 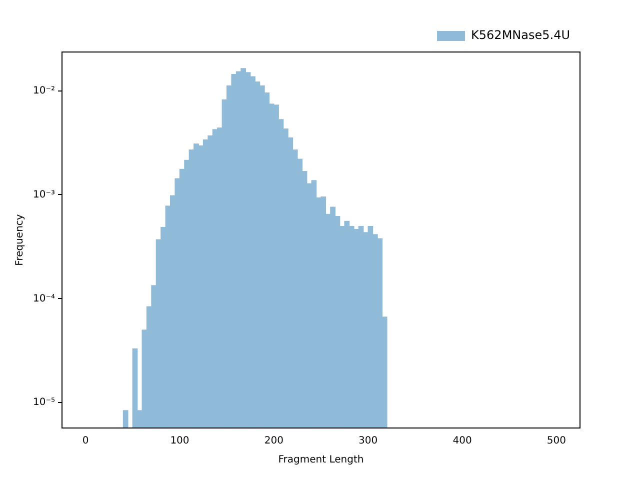 What do you see at coordinates (368, 441) in the screenshot?
I see `x-tick-label: 300` at bounding box center [368, 441].